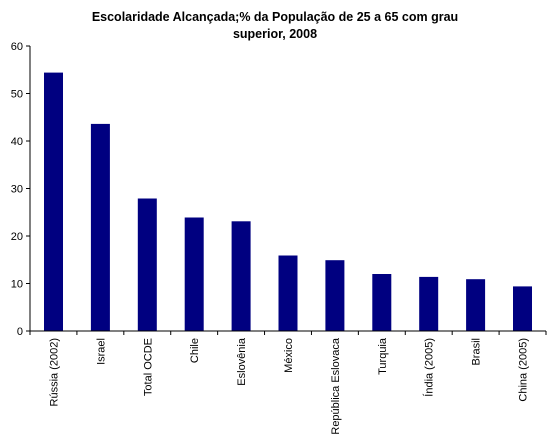  What do you see at coordinates (17, 237) in the screenshot?
I see `y-tick-label: 20` at bounding box center [17, 237].